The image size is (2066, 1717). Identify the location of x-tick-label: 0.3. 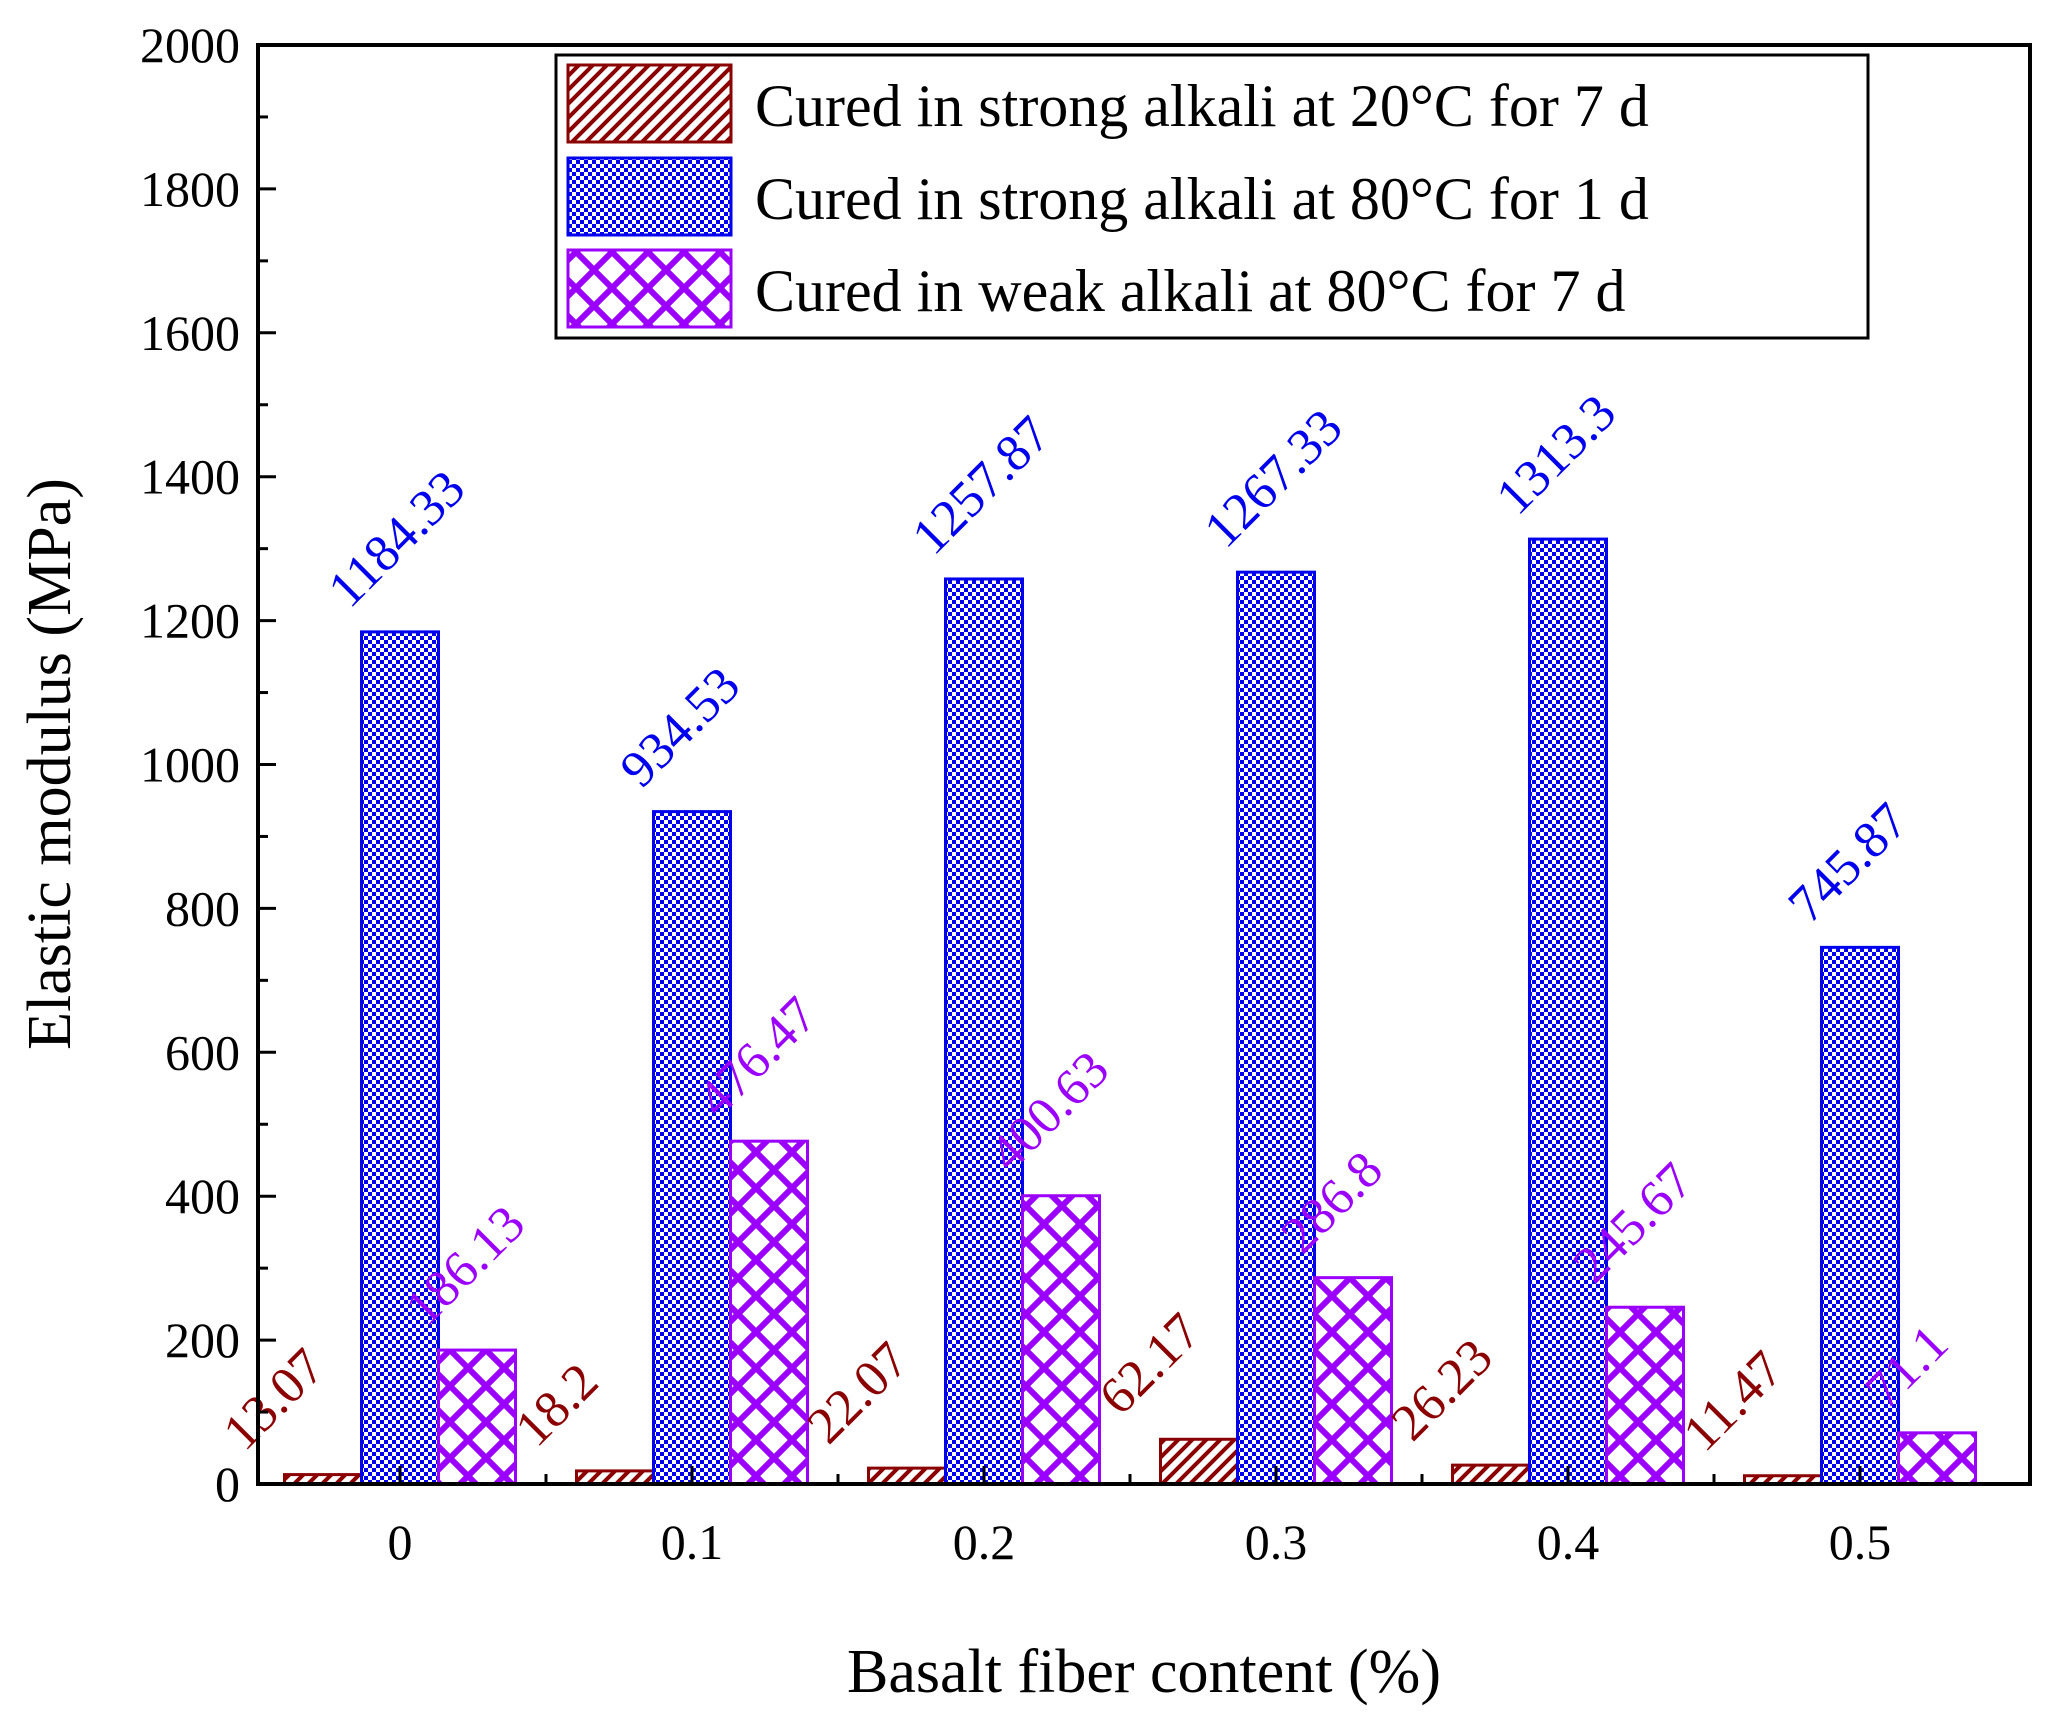
(1276, 1542).